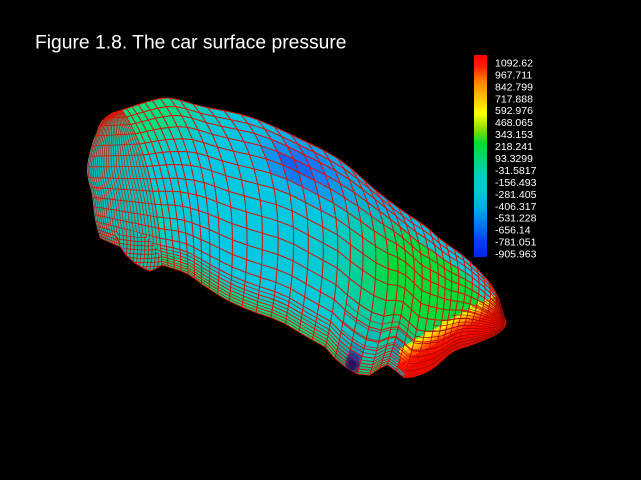 This screenshot has height=480, width=641. What do you see at coordinates (191, 43) in the screenshot?
I see `svg-text:Figure 1.8. The car surface pr: Figure 1.8. The car surface pressure` at bounding box center [191, 43].